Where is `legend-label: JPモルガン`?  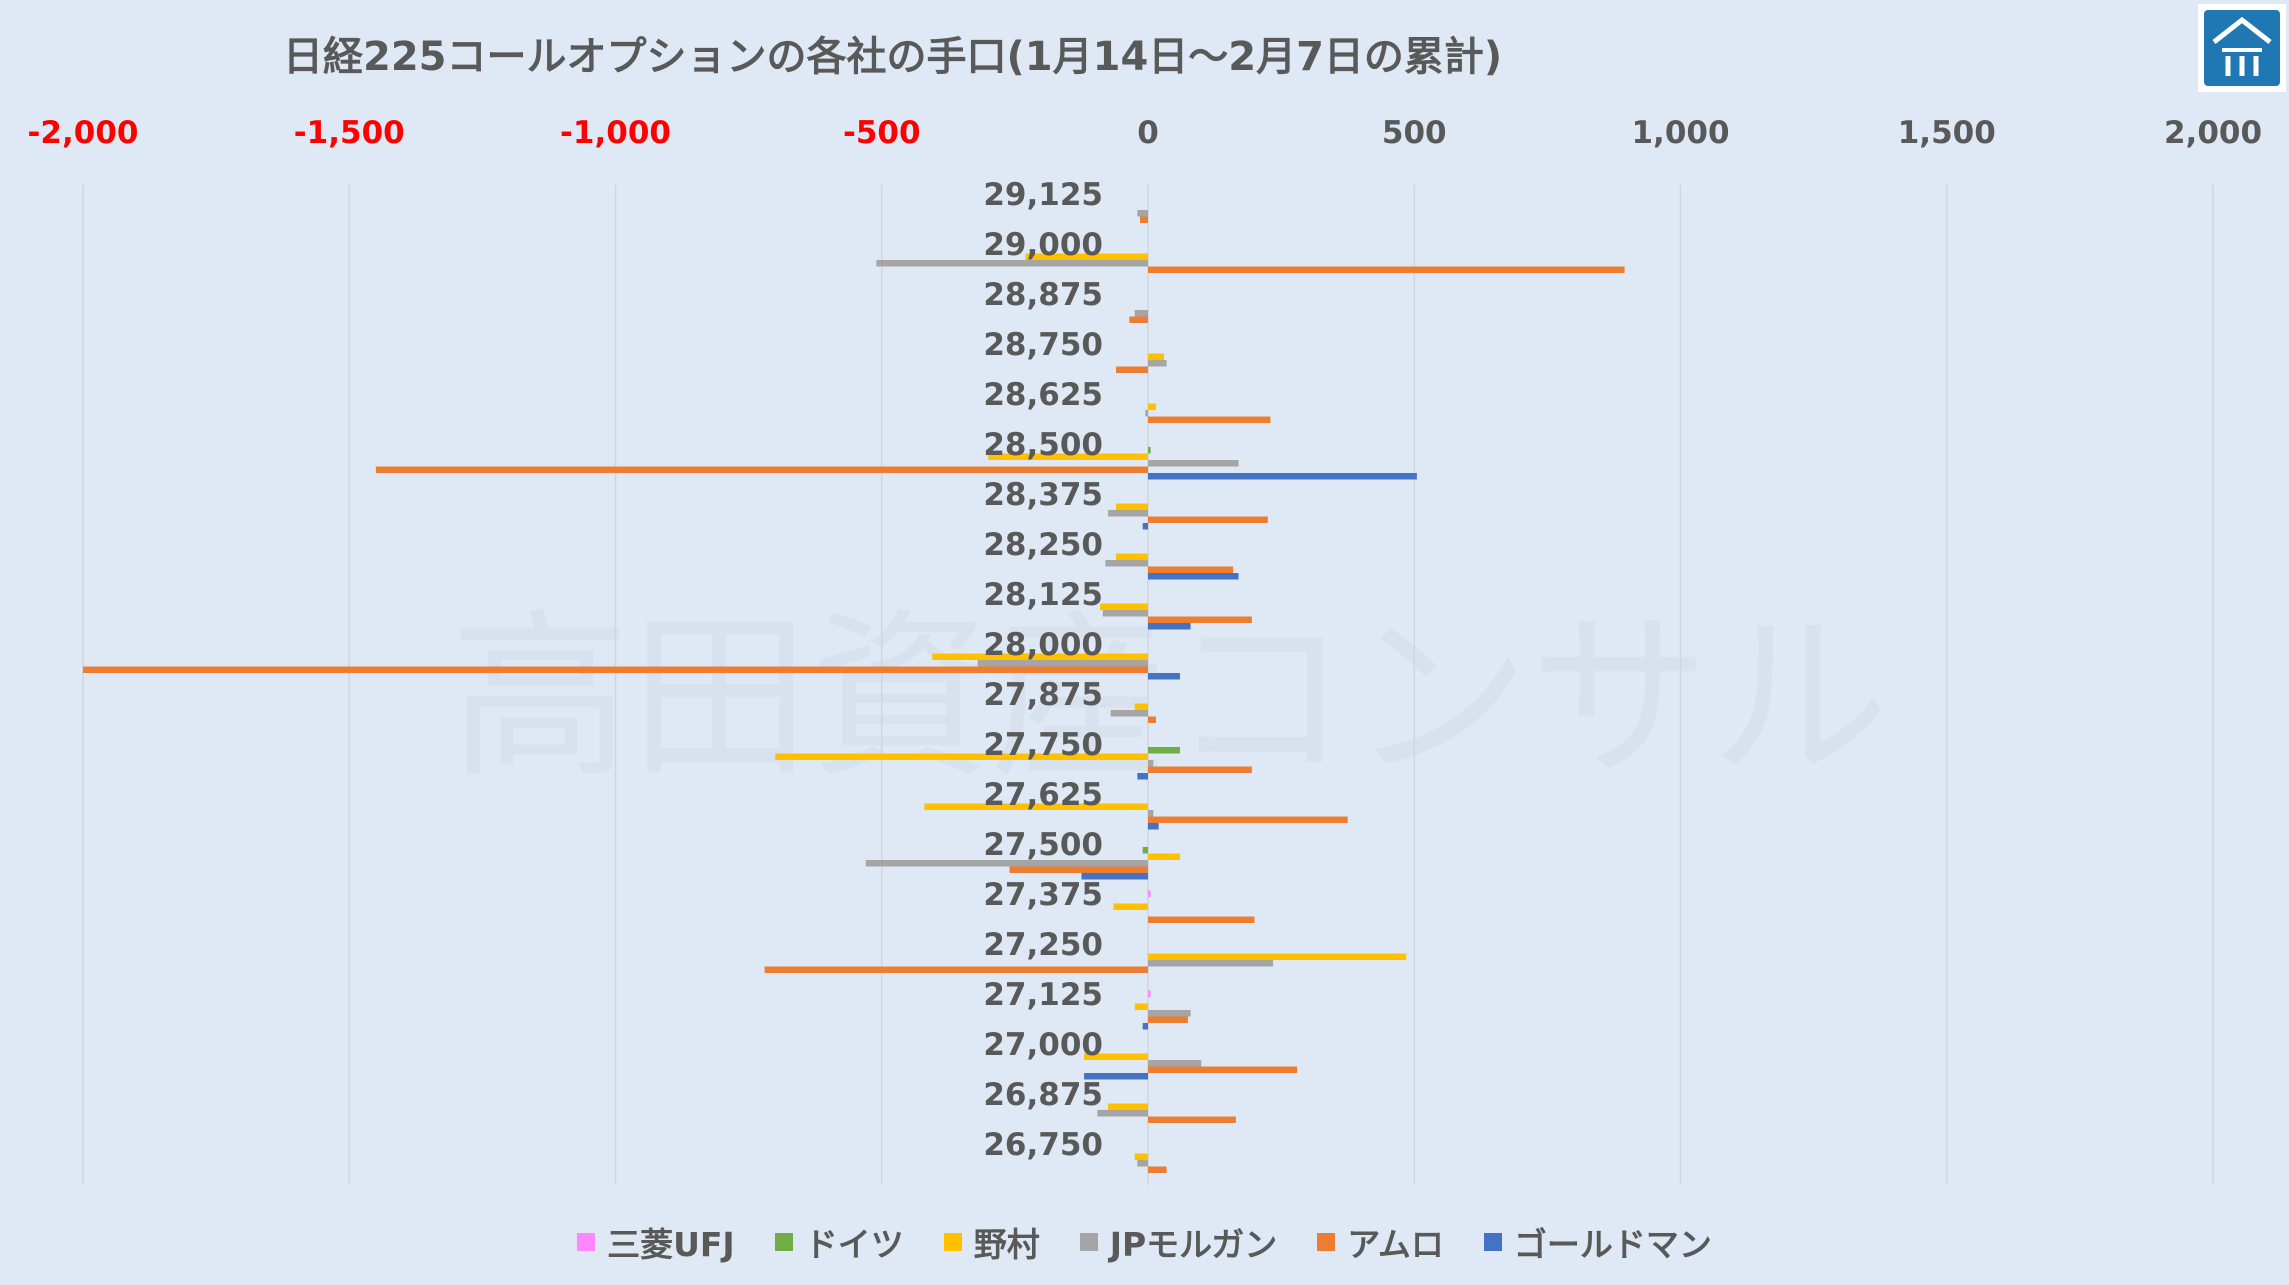
legend-label: JPモルガン is located at coordinates (1193, 1244).